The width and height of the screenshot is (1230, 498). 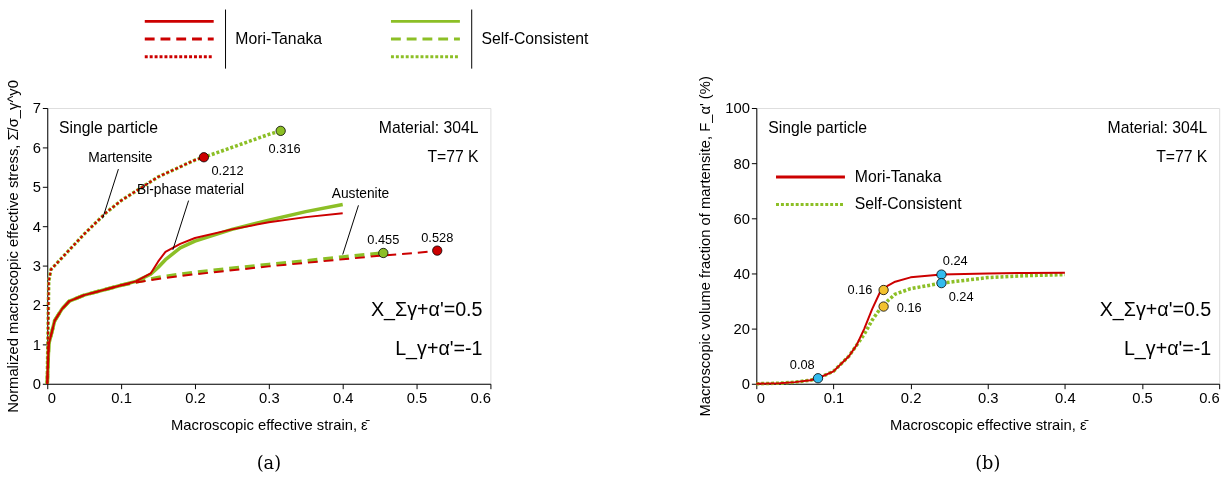 I want to click on annotation: 0.212, so click(x=227, y=170).